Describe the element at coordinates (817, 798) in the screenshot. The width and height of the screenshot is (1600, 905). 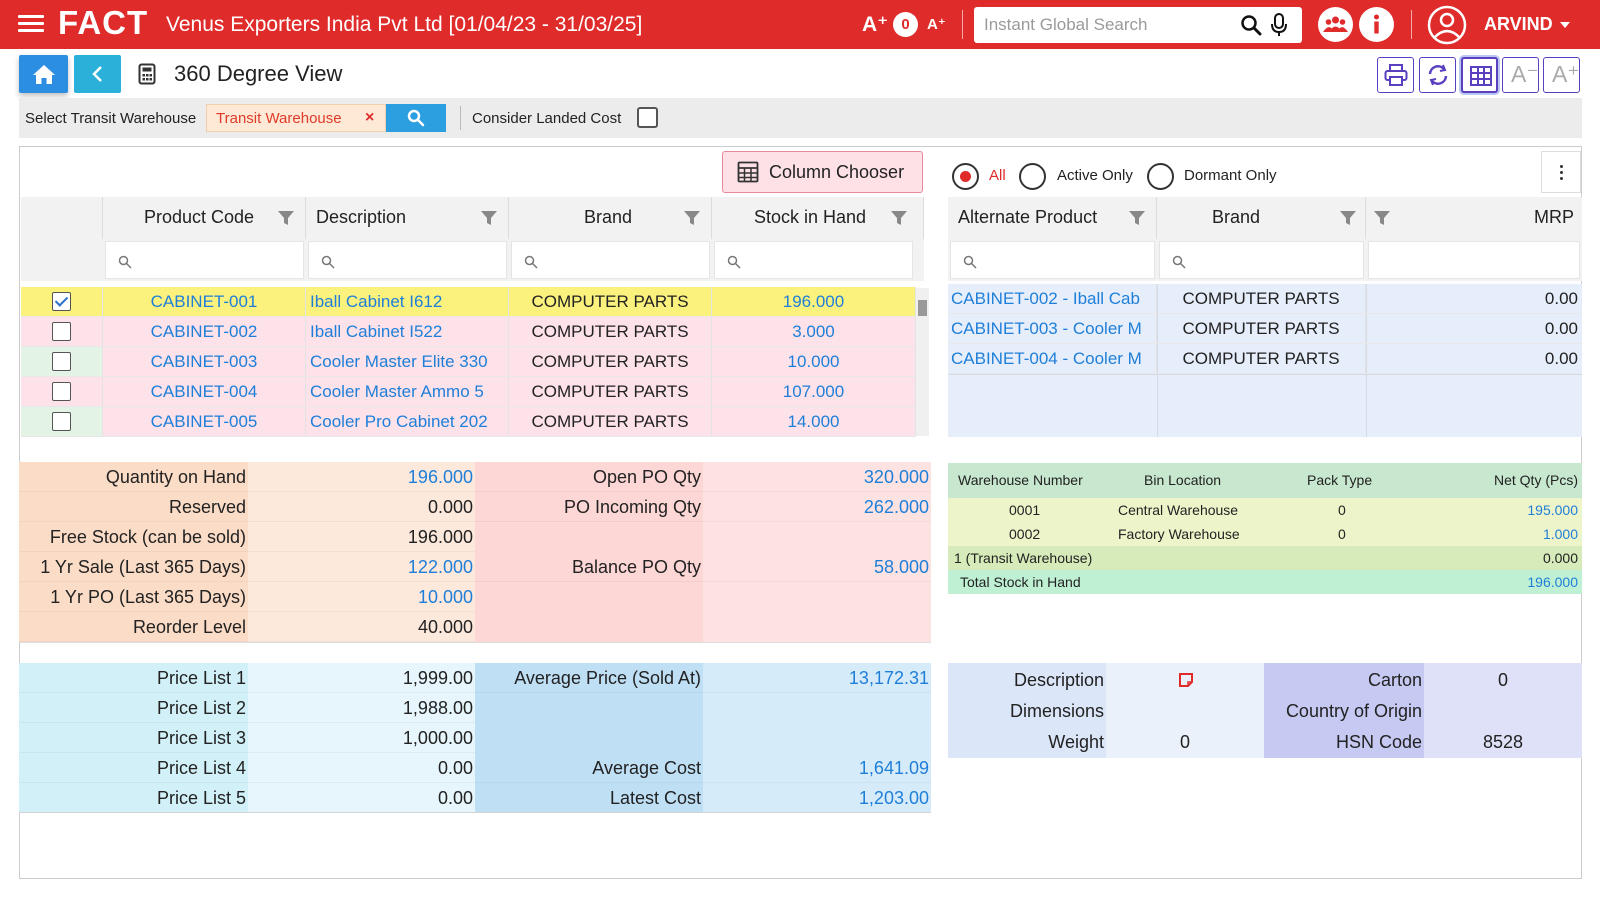
I see `latest-cost-value: 1,203.00` at that location.